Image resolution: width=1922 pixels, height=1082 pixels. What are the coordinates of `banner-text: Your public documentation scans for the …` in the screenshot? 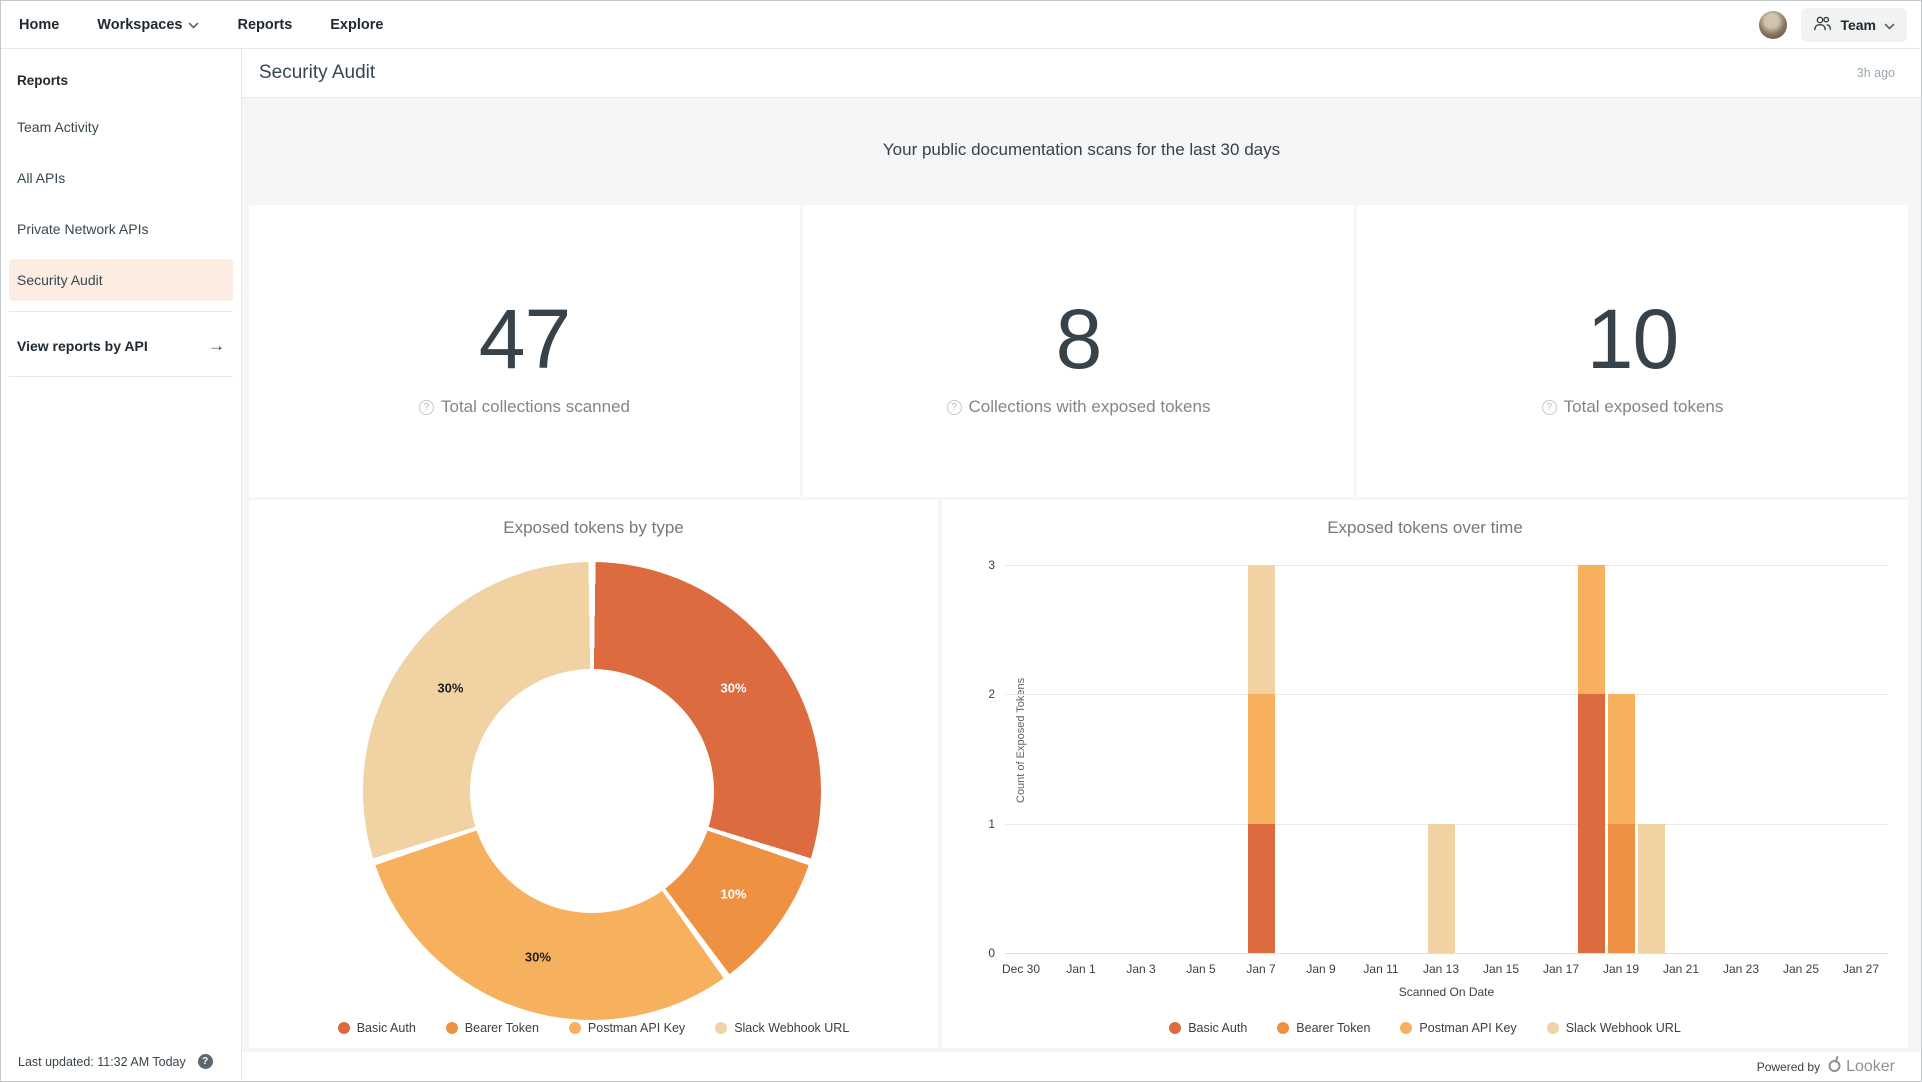 It's located at (1081, 149).